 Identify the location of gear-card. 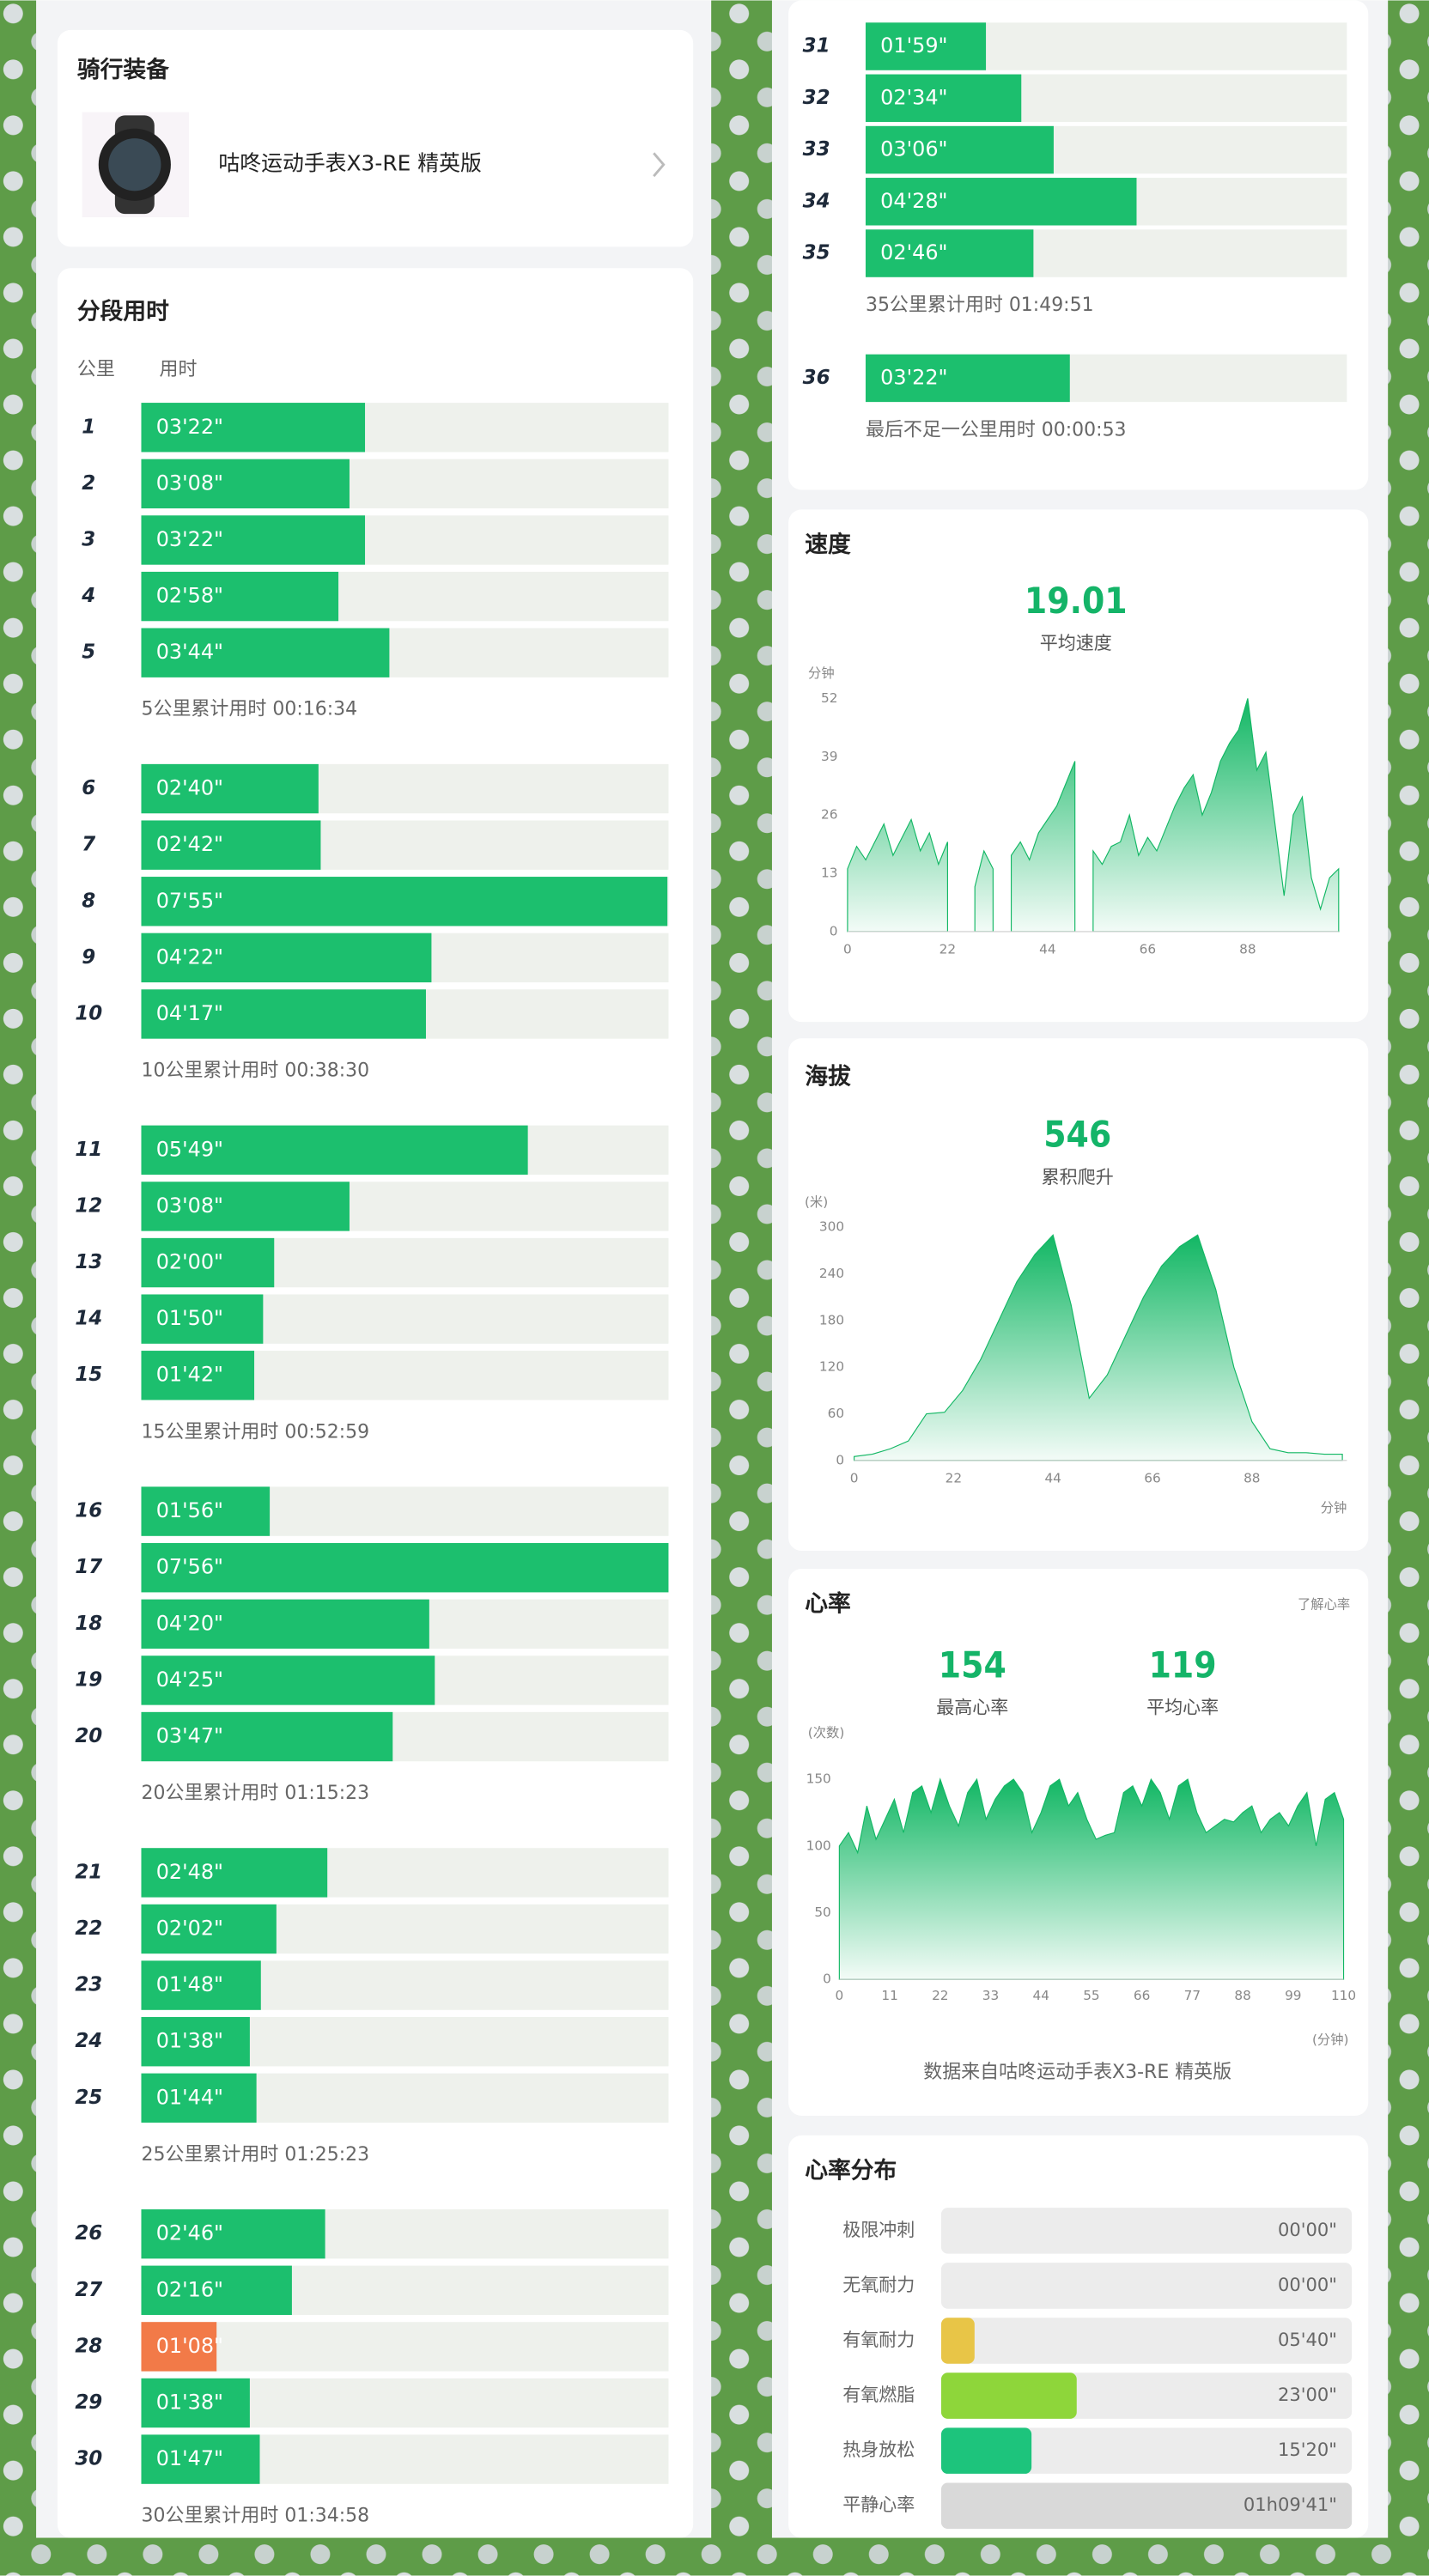
(376, 138).